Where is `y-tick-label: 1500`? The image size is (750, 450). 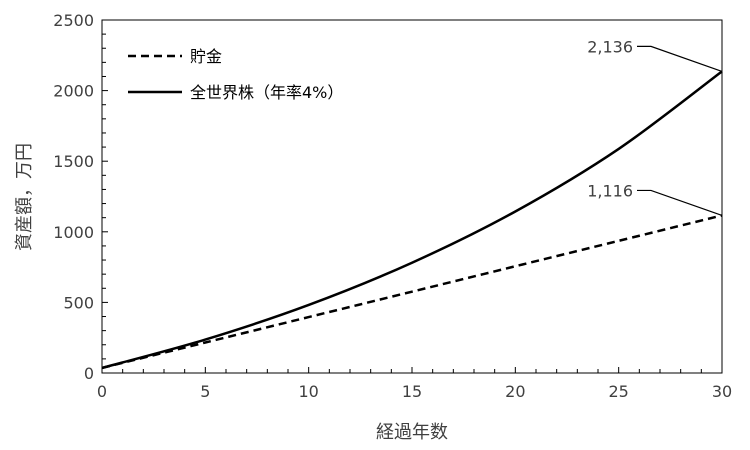
y-tick-label: 1500 is located at coordinates (73, 161).